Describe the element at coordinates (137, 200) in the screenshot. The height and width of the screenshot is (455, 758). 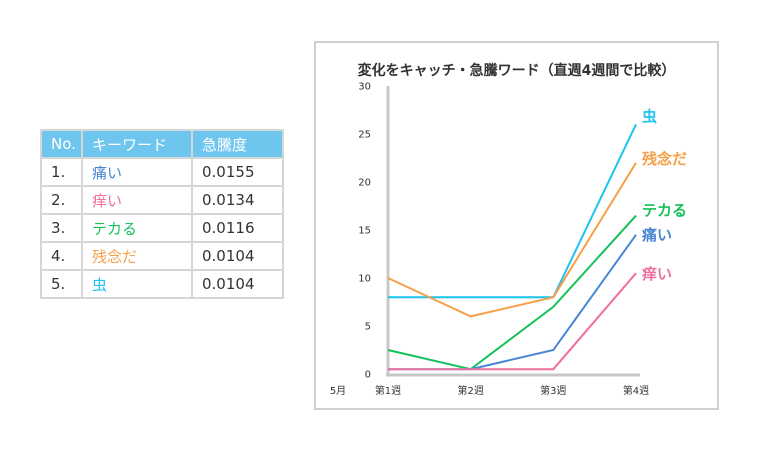
I see `row-keyword: 痒い` at that location.